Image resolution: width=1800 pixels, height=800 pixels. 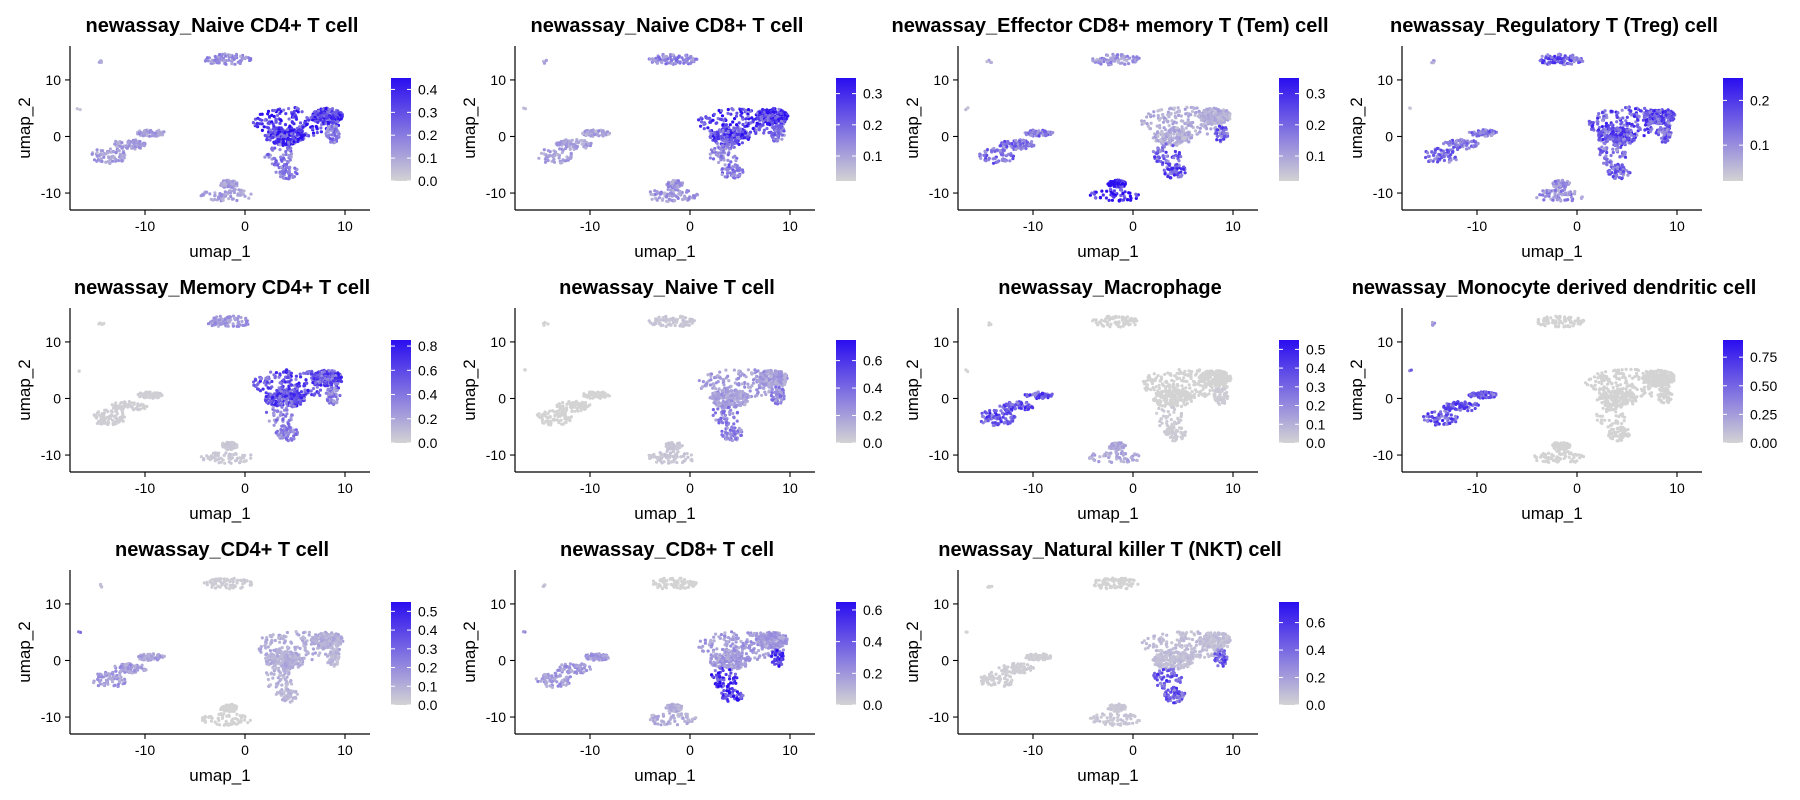 I want to click on x-tick-label: -10, so click(x=145, y=226).